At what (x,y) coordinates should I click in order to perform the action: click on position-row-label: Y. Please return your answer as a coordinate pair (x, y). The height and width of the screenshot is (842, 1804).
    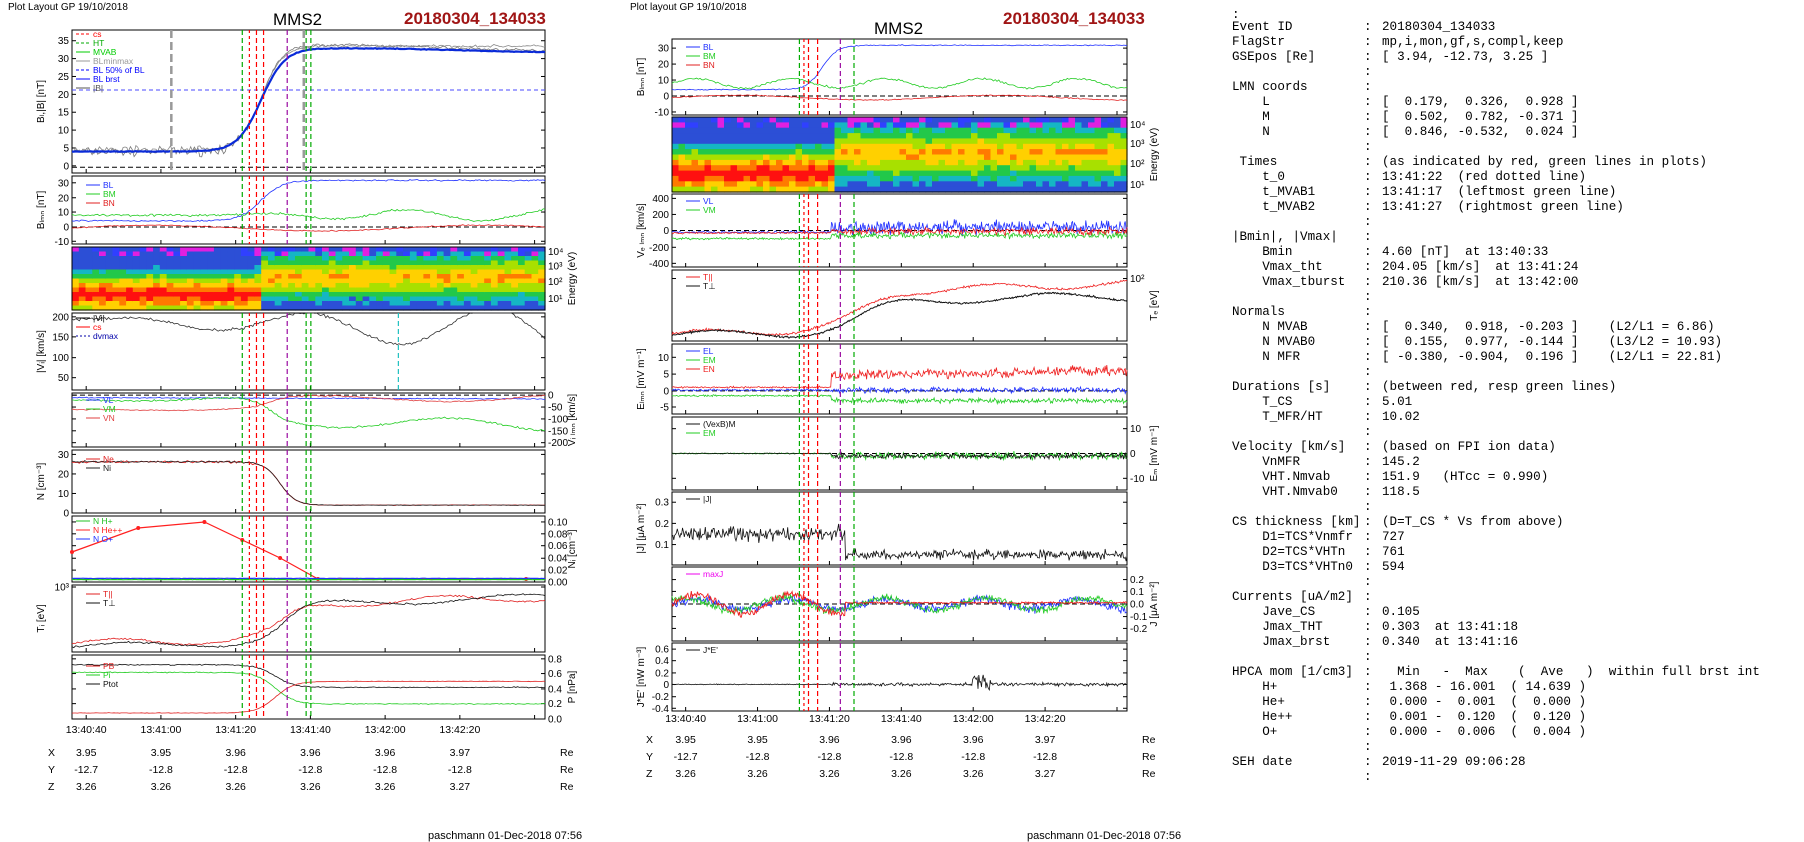
    Looking at the image, I should click on (51, 770).